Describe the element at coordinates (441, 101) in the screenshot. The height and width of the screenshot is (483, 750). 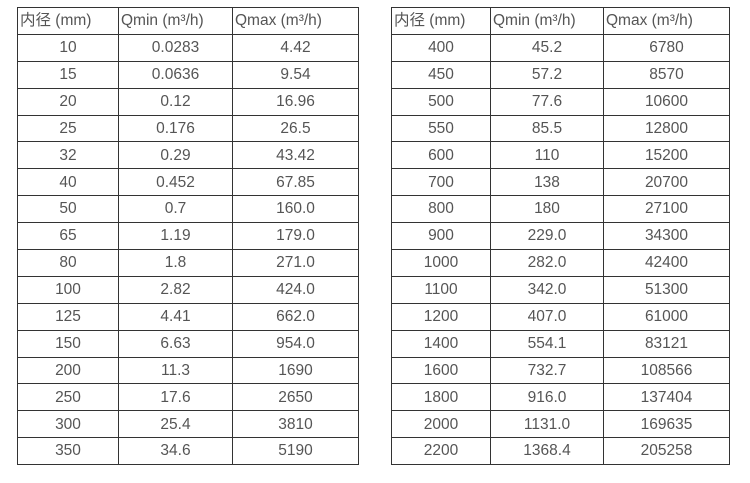
I see `table-cell: 500` at that location.